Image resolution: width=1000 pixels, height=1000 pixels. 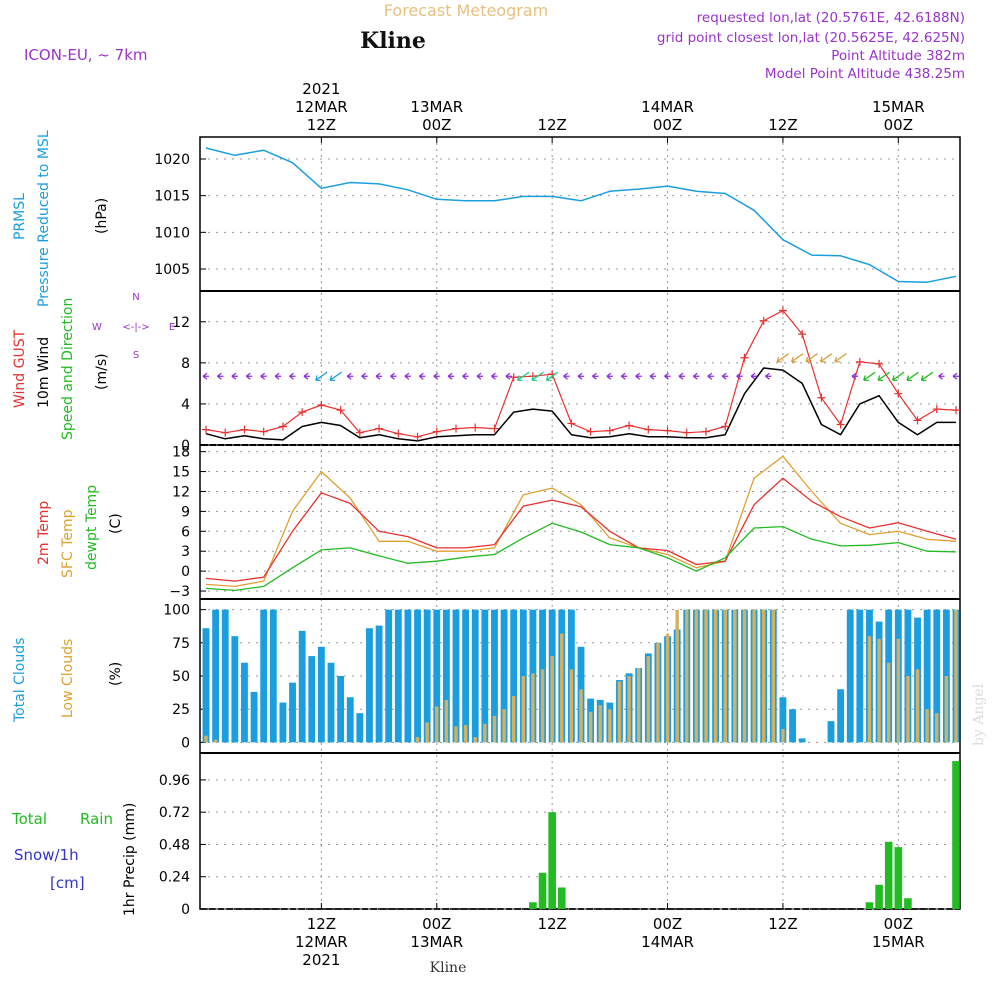 What do you see at coordinates (979, 714) in the screenshot?
I see `watermark: by Angel` at bounding box center [979, 714].